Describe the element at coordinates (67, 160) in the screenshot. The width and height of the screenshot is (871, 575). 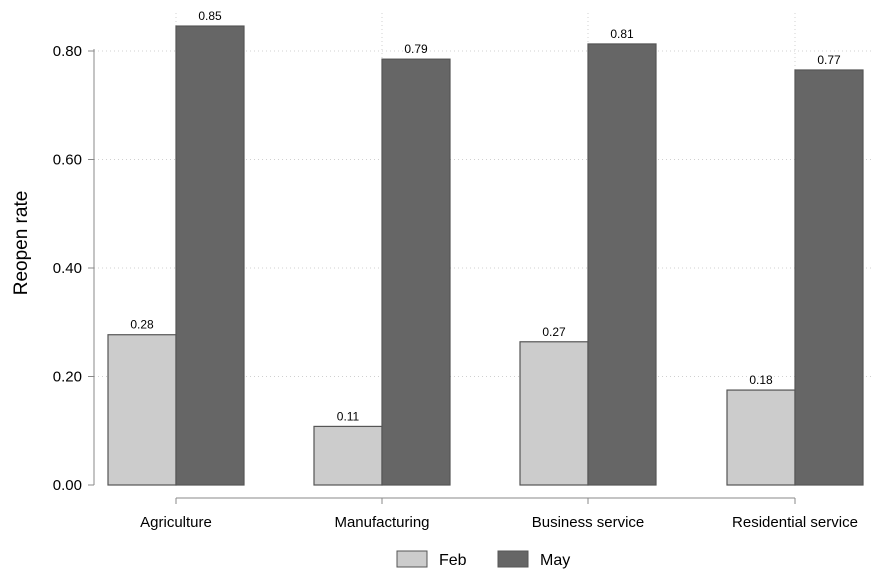
I see `y-tick-label: 0.60` at that location.